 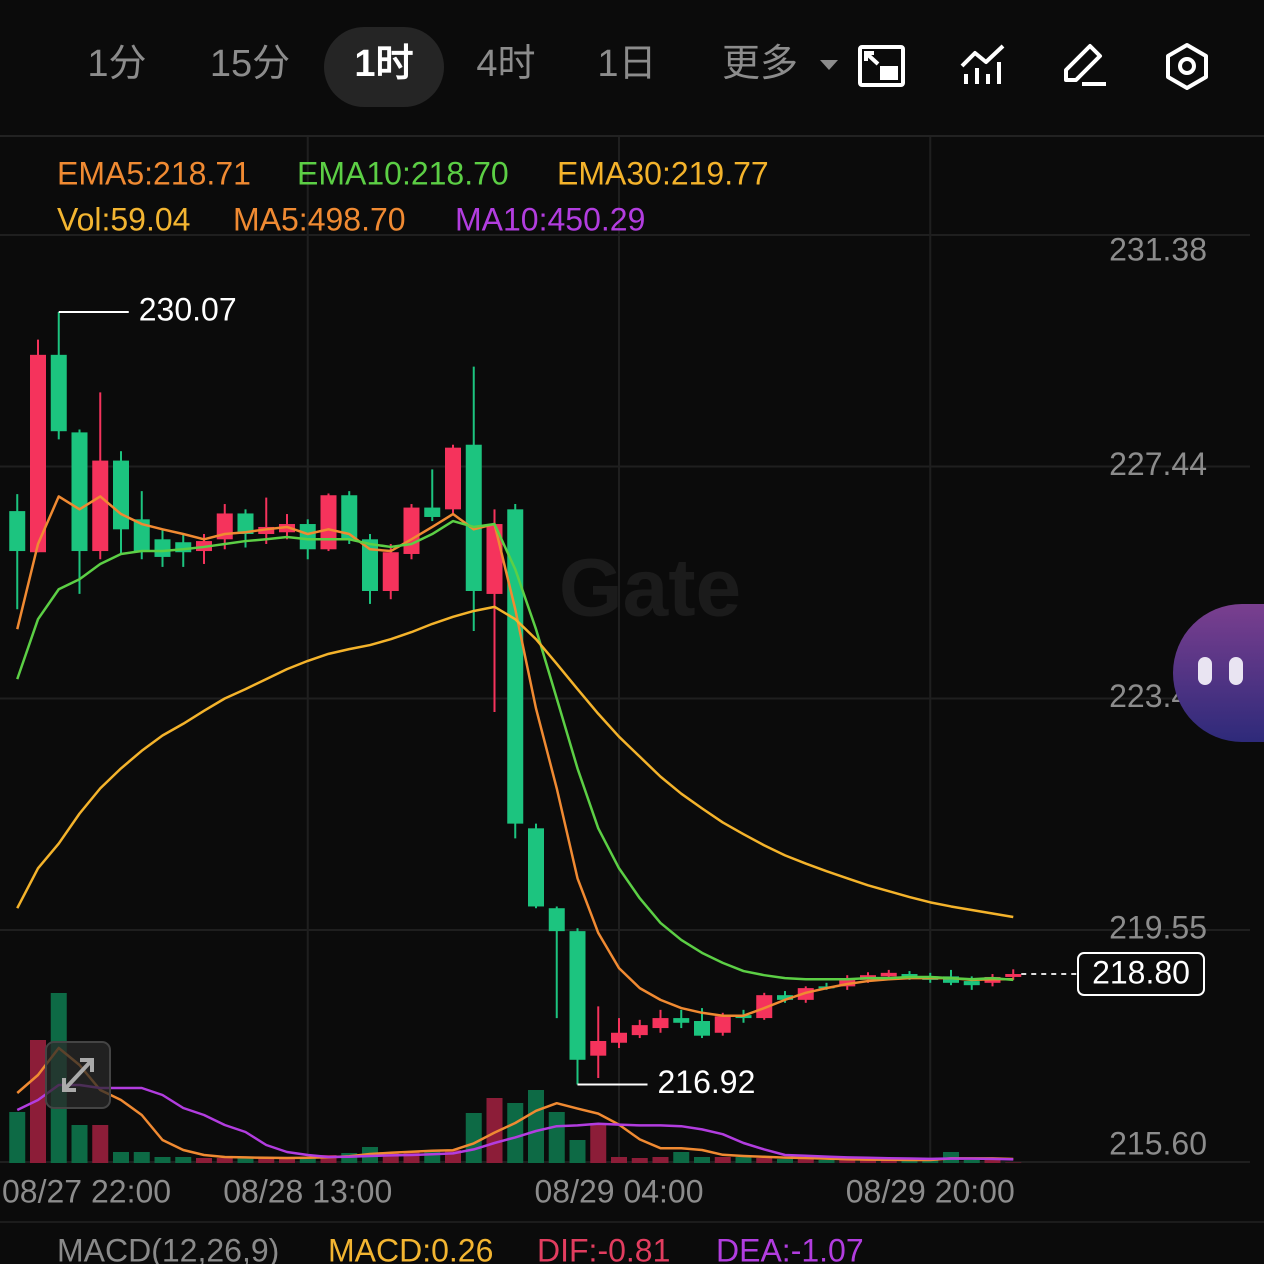 I want to click on y-tick-label: 219.55, so click(x=1158, y=927).